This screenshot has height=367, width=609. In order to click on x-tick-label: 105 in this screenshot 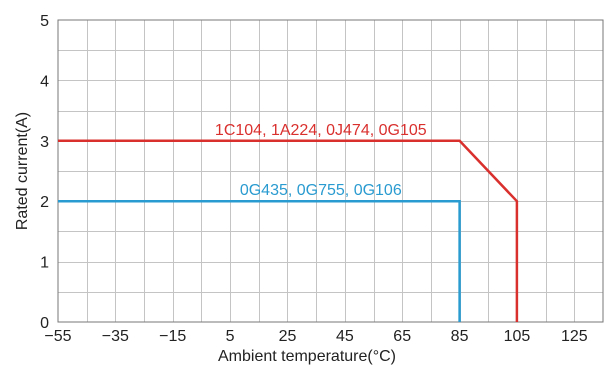, I will do `click(517, 336)`.